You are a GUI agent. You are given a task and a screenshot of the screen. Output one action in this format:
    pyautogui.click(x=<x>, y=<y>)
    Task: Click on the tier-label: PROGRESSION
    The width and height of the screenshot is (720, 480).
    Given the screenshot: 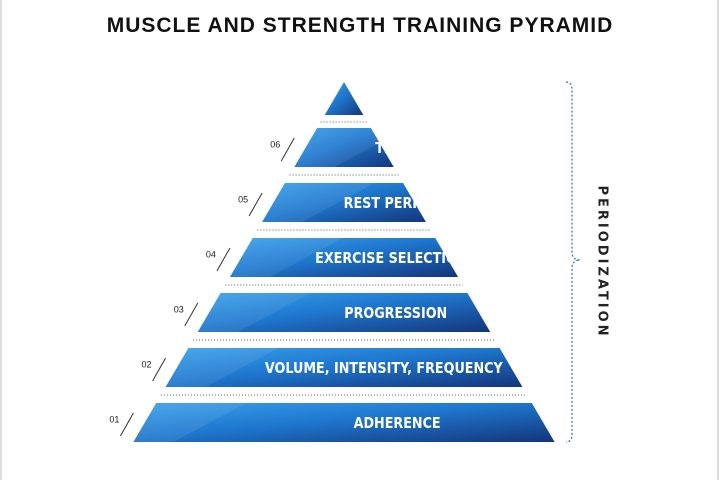 What is the action you would take?
    pyautogui.click(x=395, y=313)
    